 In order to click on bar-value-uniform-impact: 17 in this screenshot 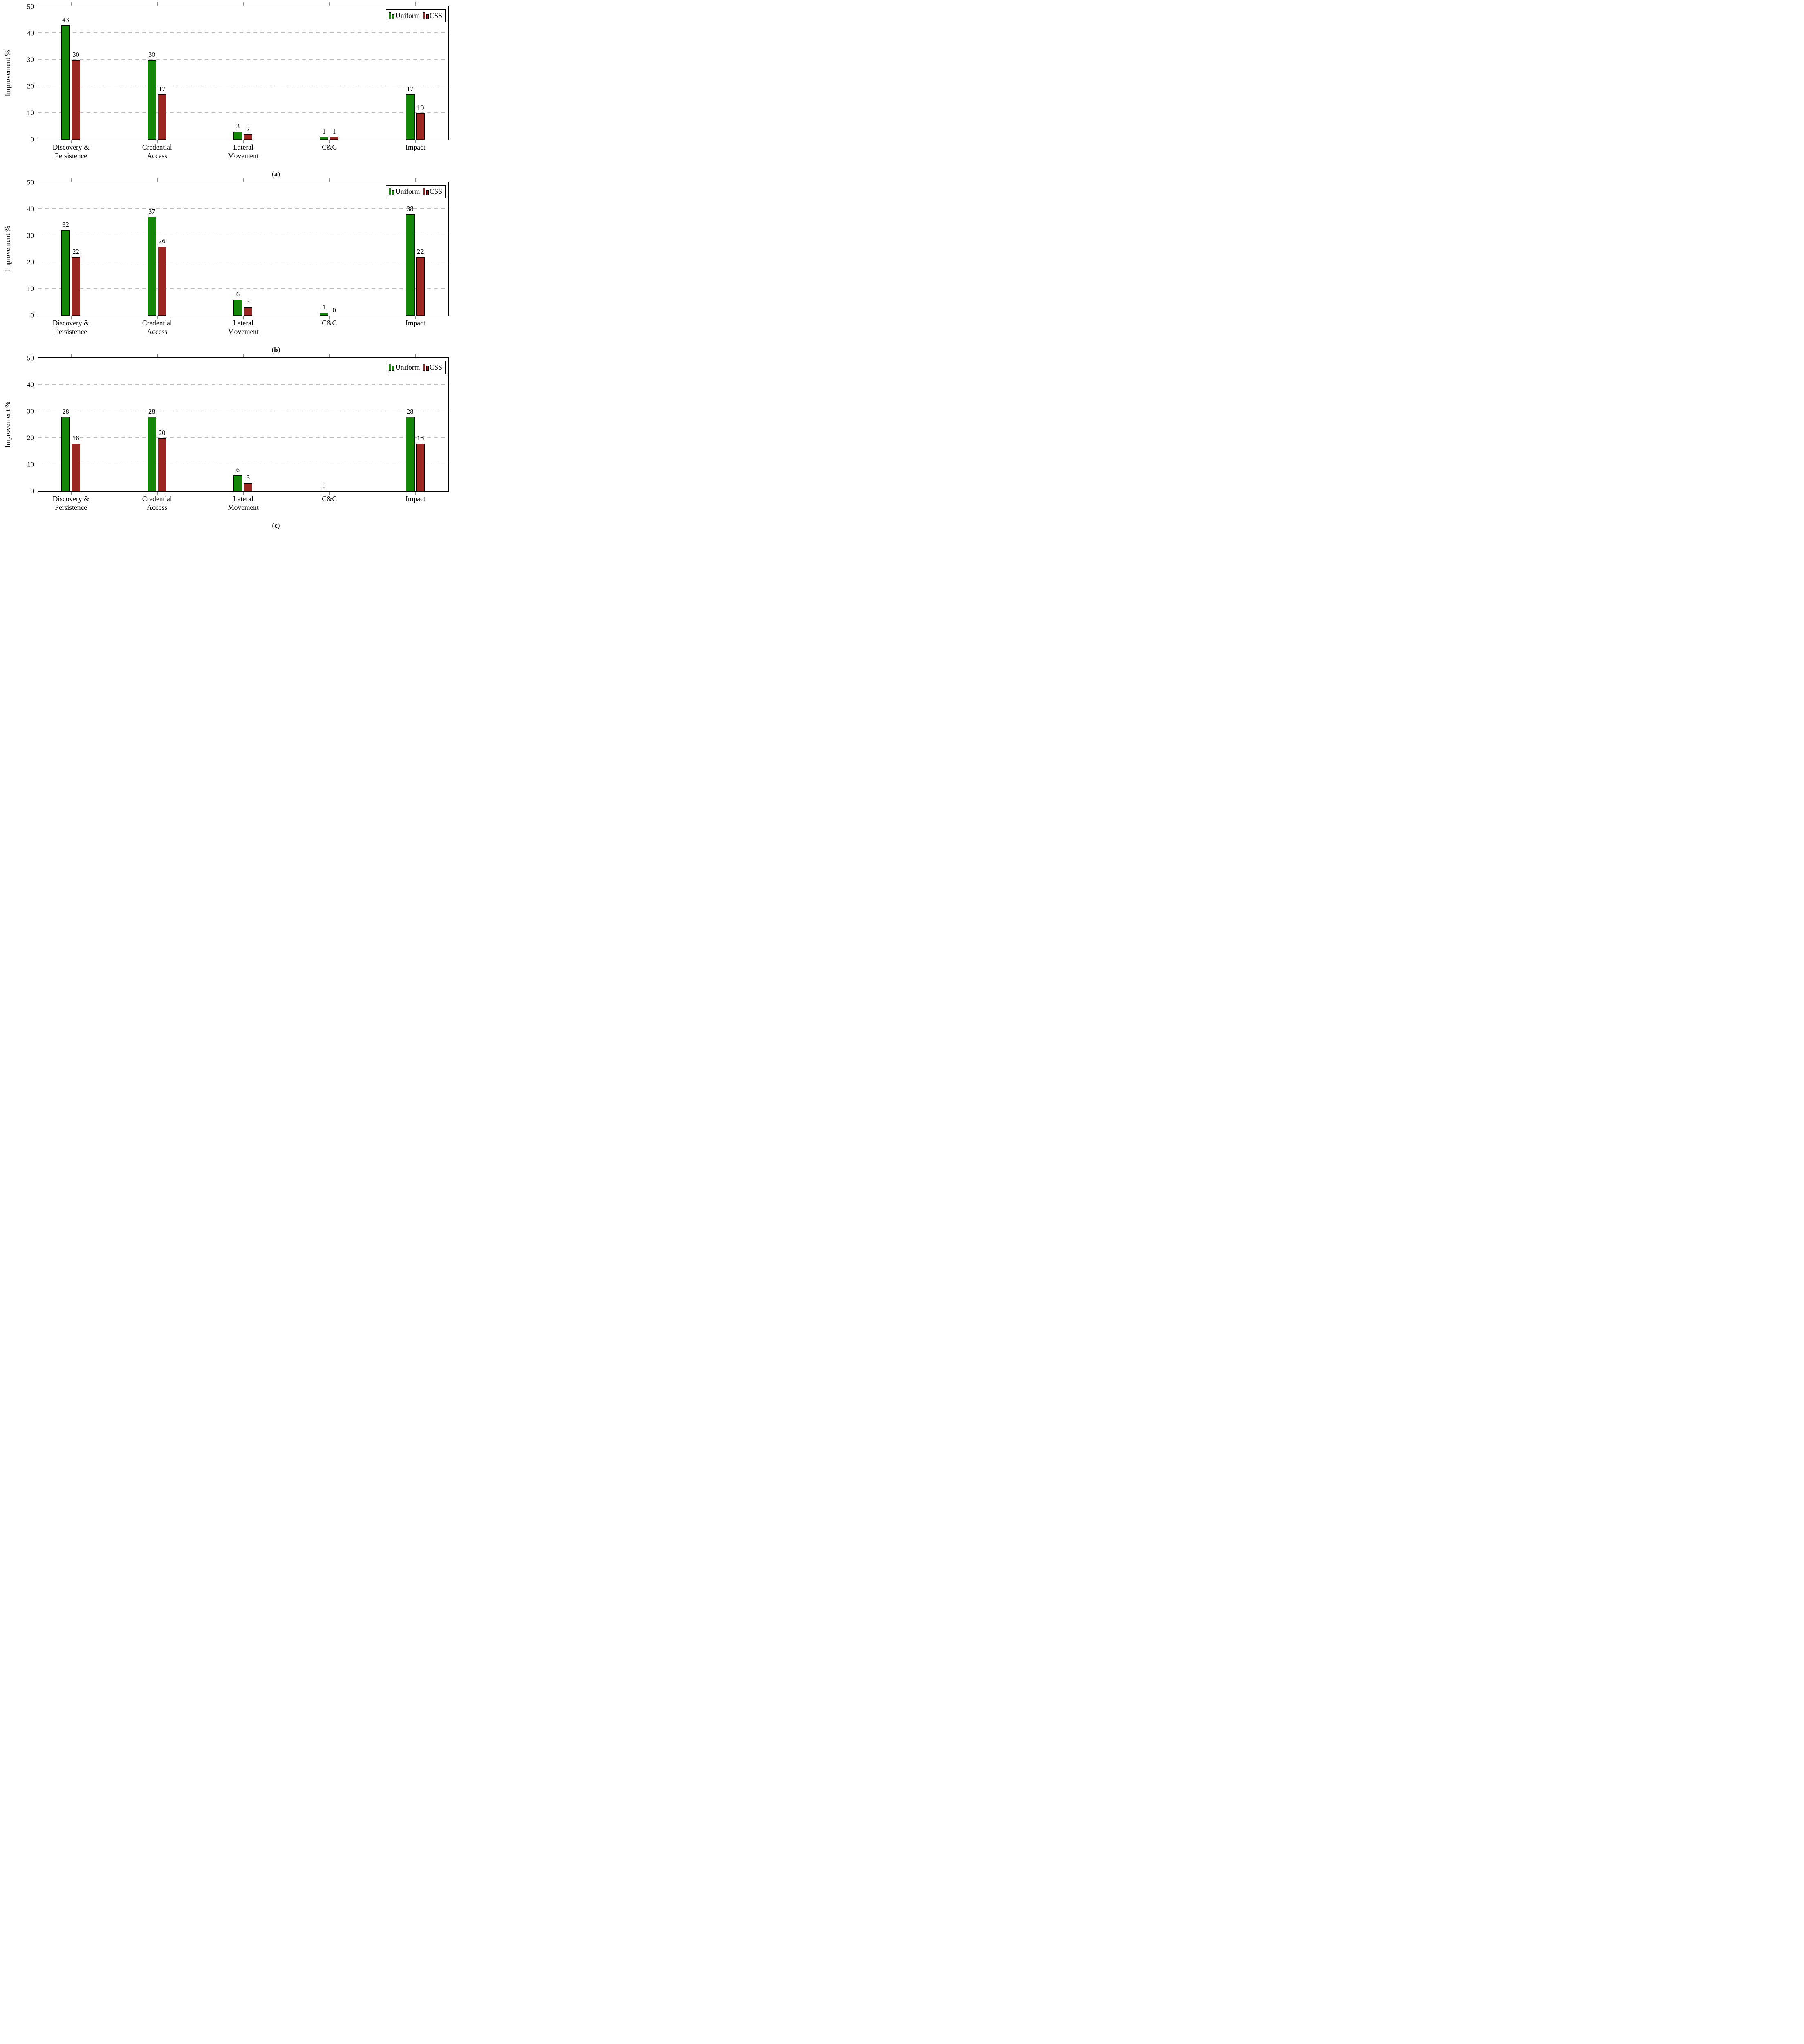, I will do `click(410, 89)`.